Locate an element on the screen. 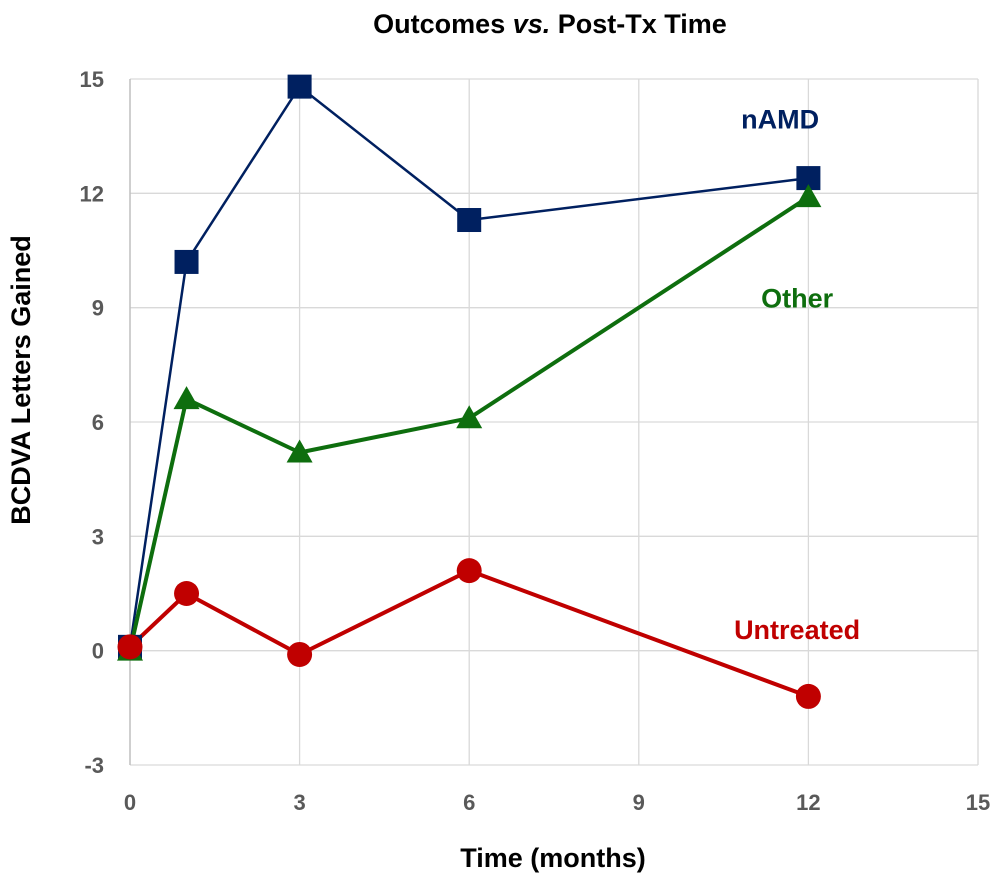 This screenshot has width=1000, height=882. chart-title-italic: vs. is located at coordinates (532, 24).